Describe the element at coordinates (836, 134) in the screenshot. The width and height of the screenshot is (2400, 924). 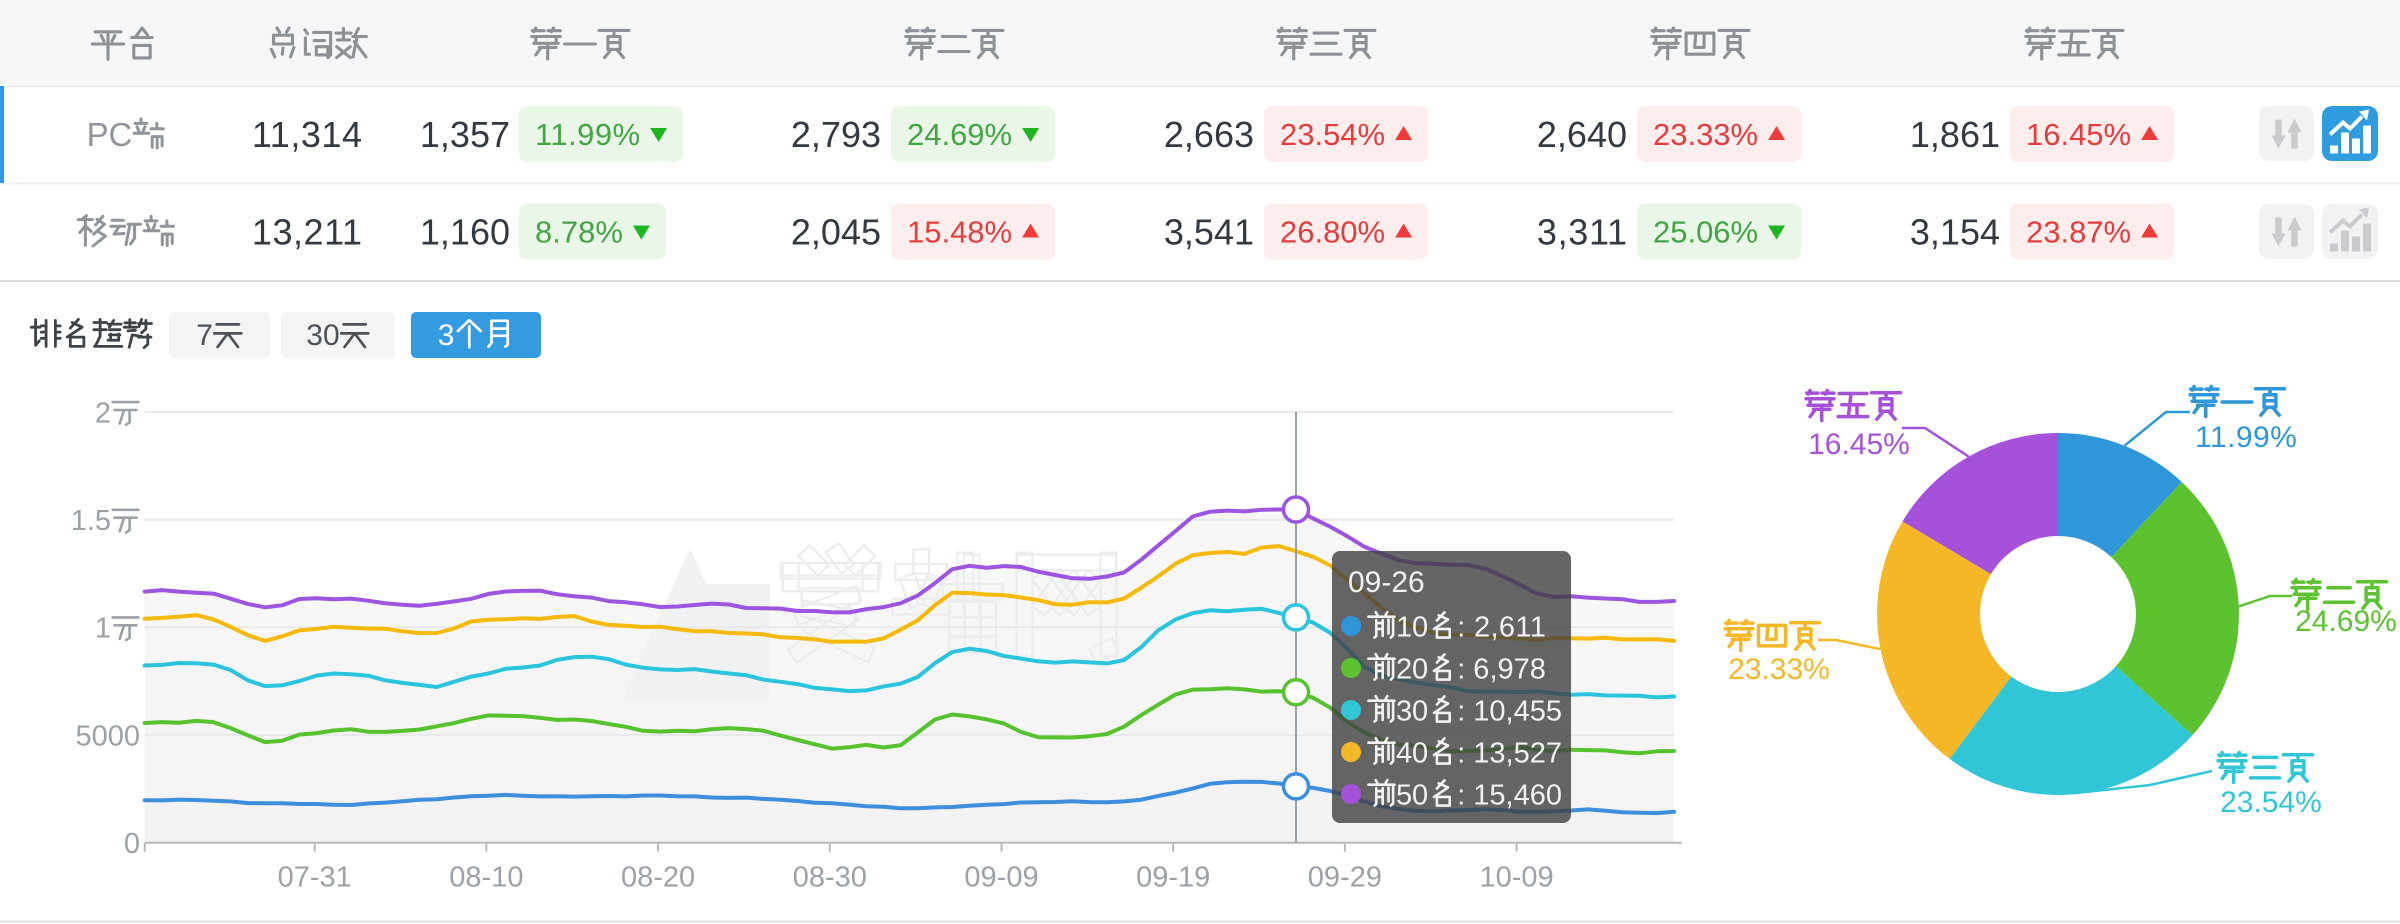
I see `svg-text: 2,793` at that location.